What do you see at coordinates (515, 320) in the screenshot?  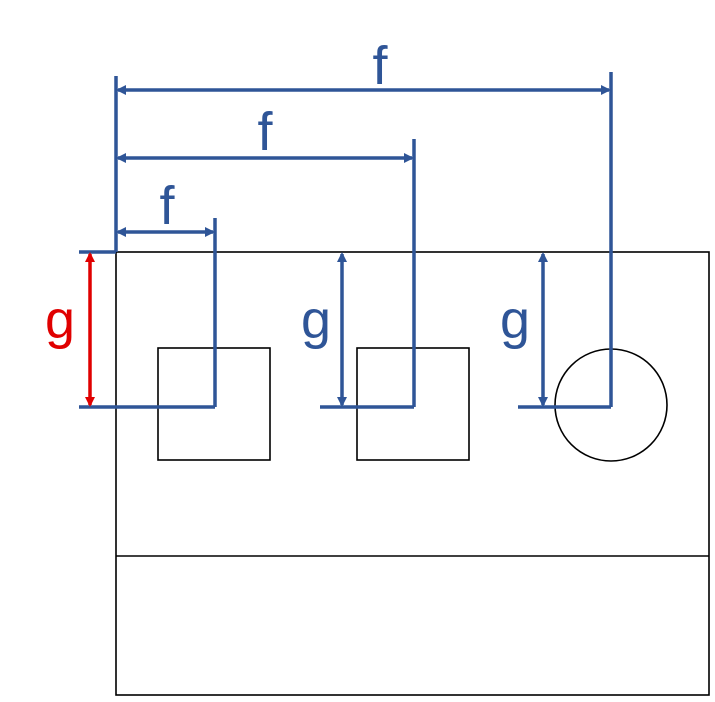 I see `label-g-right: g` at bounding box center [515, 320].